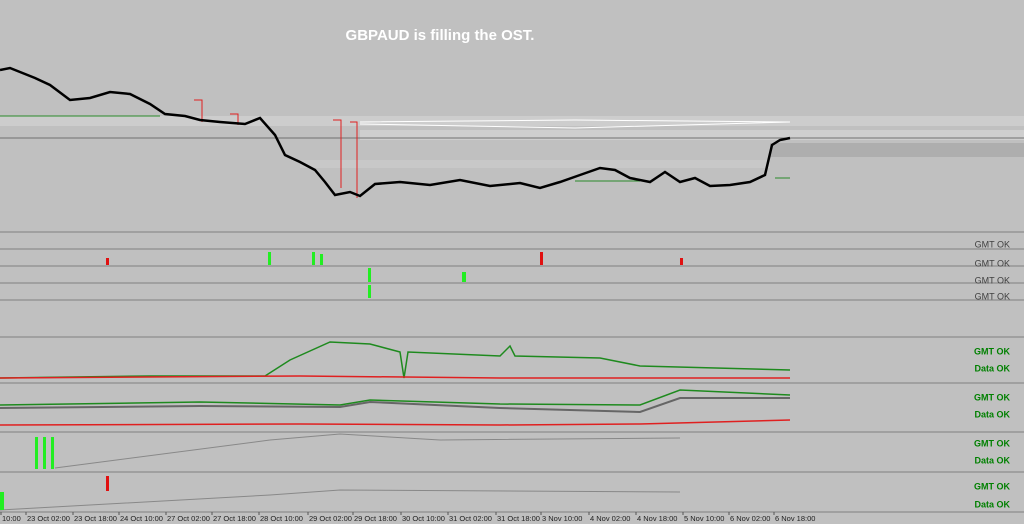  What do you see at coordinates (750, 518) in the screenshot?
I see `time-label: 6 Nov 02:00` at bounding box center [750, 518].